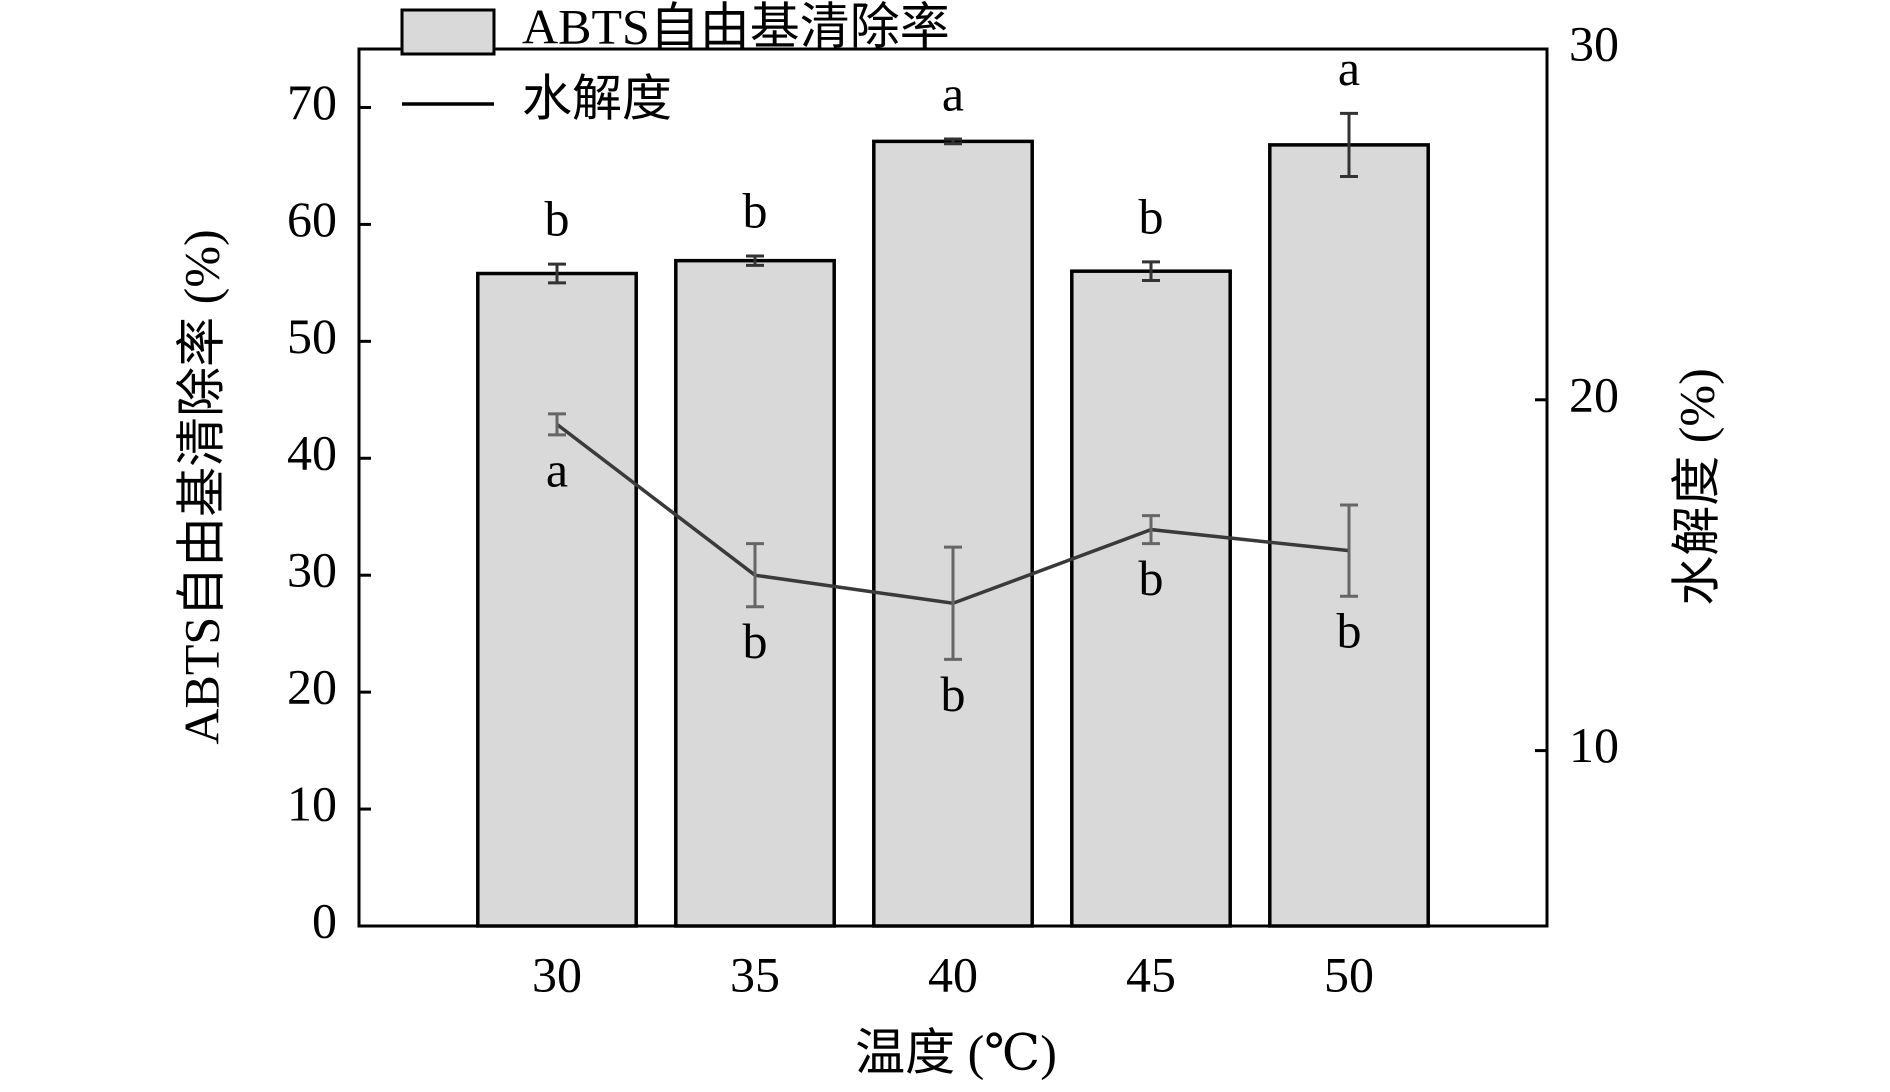 The width and height of the screenshot is (1890, 1092). Describe the element at coordinates (201, 486) in the screenshot. I see `y-axis-title: ABTS自由基清除率 (%)` at that location.